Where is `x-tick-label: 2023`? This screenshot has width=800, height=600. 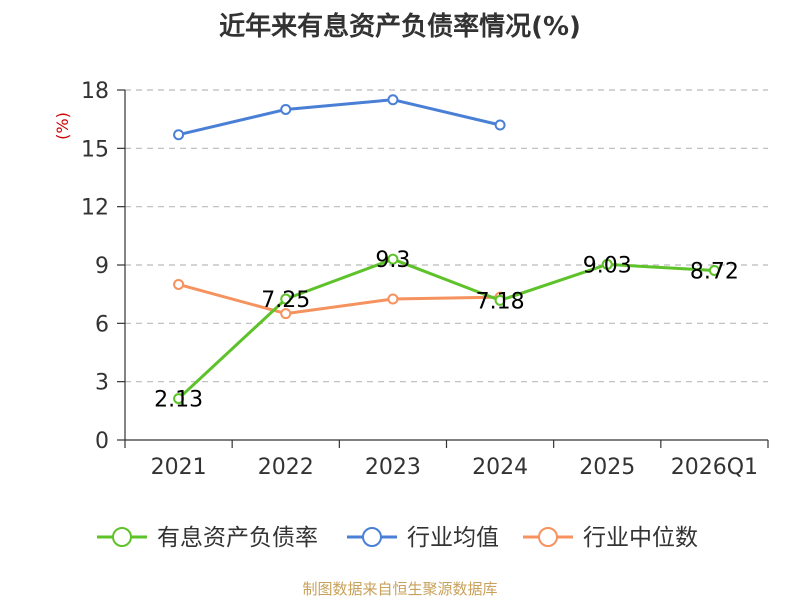 x-tick-label: 2023 is located at coordinates (393, 467).